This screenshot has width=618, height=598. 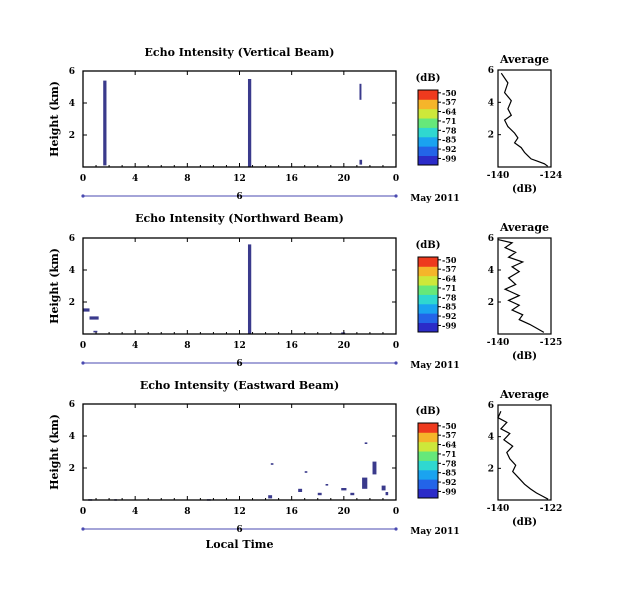 What do you see at coordinates (551, 509) in the screenshot?
I see `average-x-tick-label: -122` at bounding box center [551, 509].